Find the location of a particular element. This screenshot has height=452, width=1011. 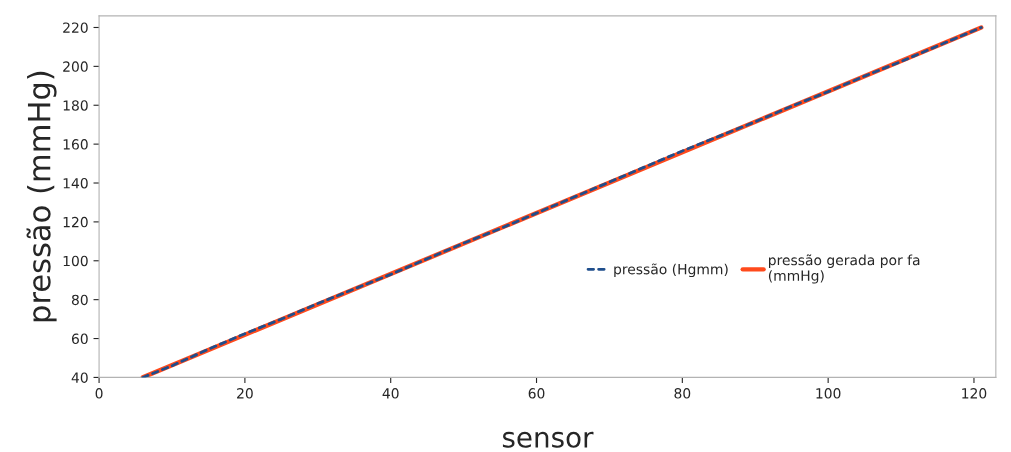

y-tick-label: 220 is located at coordinates (75, 27).